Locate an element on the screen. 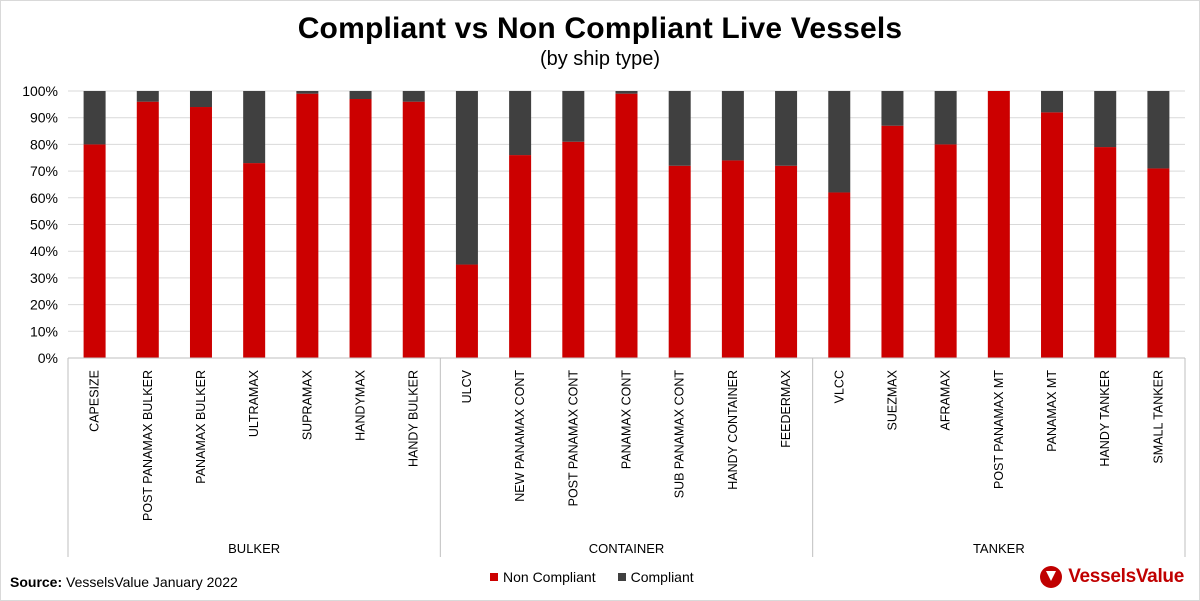 This screenshot has width=1200, height=601. x-category-label: CAPESIZE is located at coordinates (95, 401).